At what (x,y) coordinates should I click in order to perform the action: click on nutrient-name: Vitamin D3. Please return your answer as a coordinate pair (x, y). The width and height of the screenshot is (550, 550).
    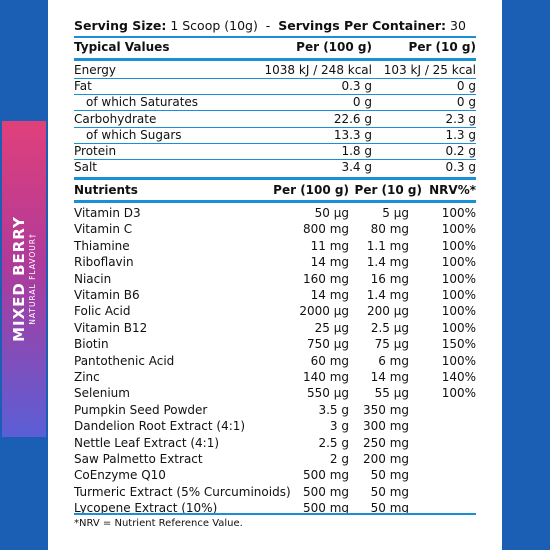
    Looking at the image, I should click on (107, 213).